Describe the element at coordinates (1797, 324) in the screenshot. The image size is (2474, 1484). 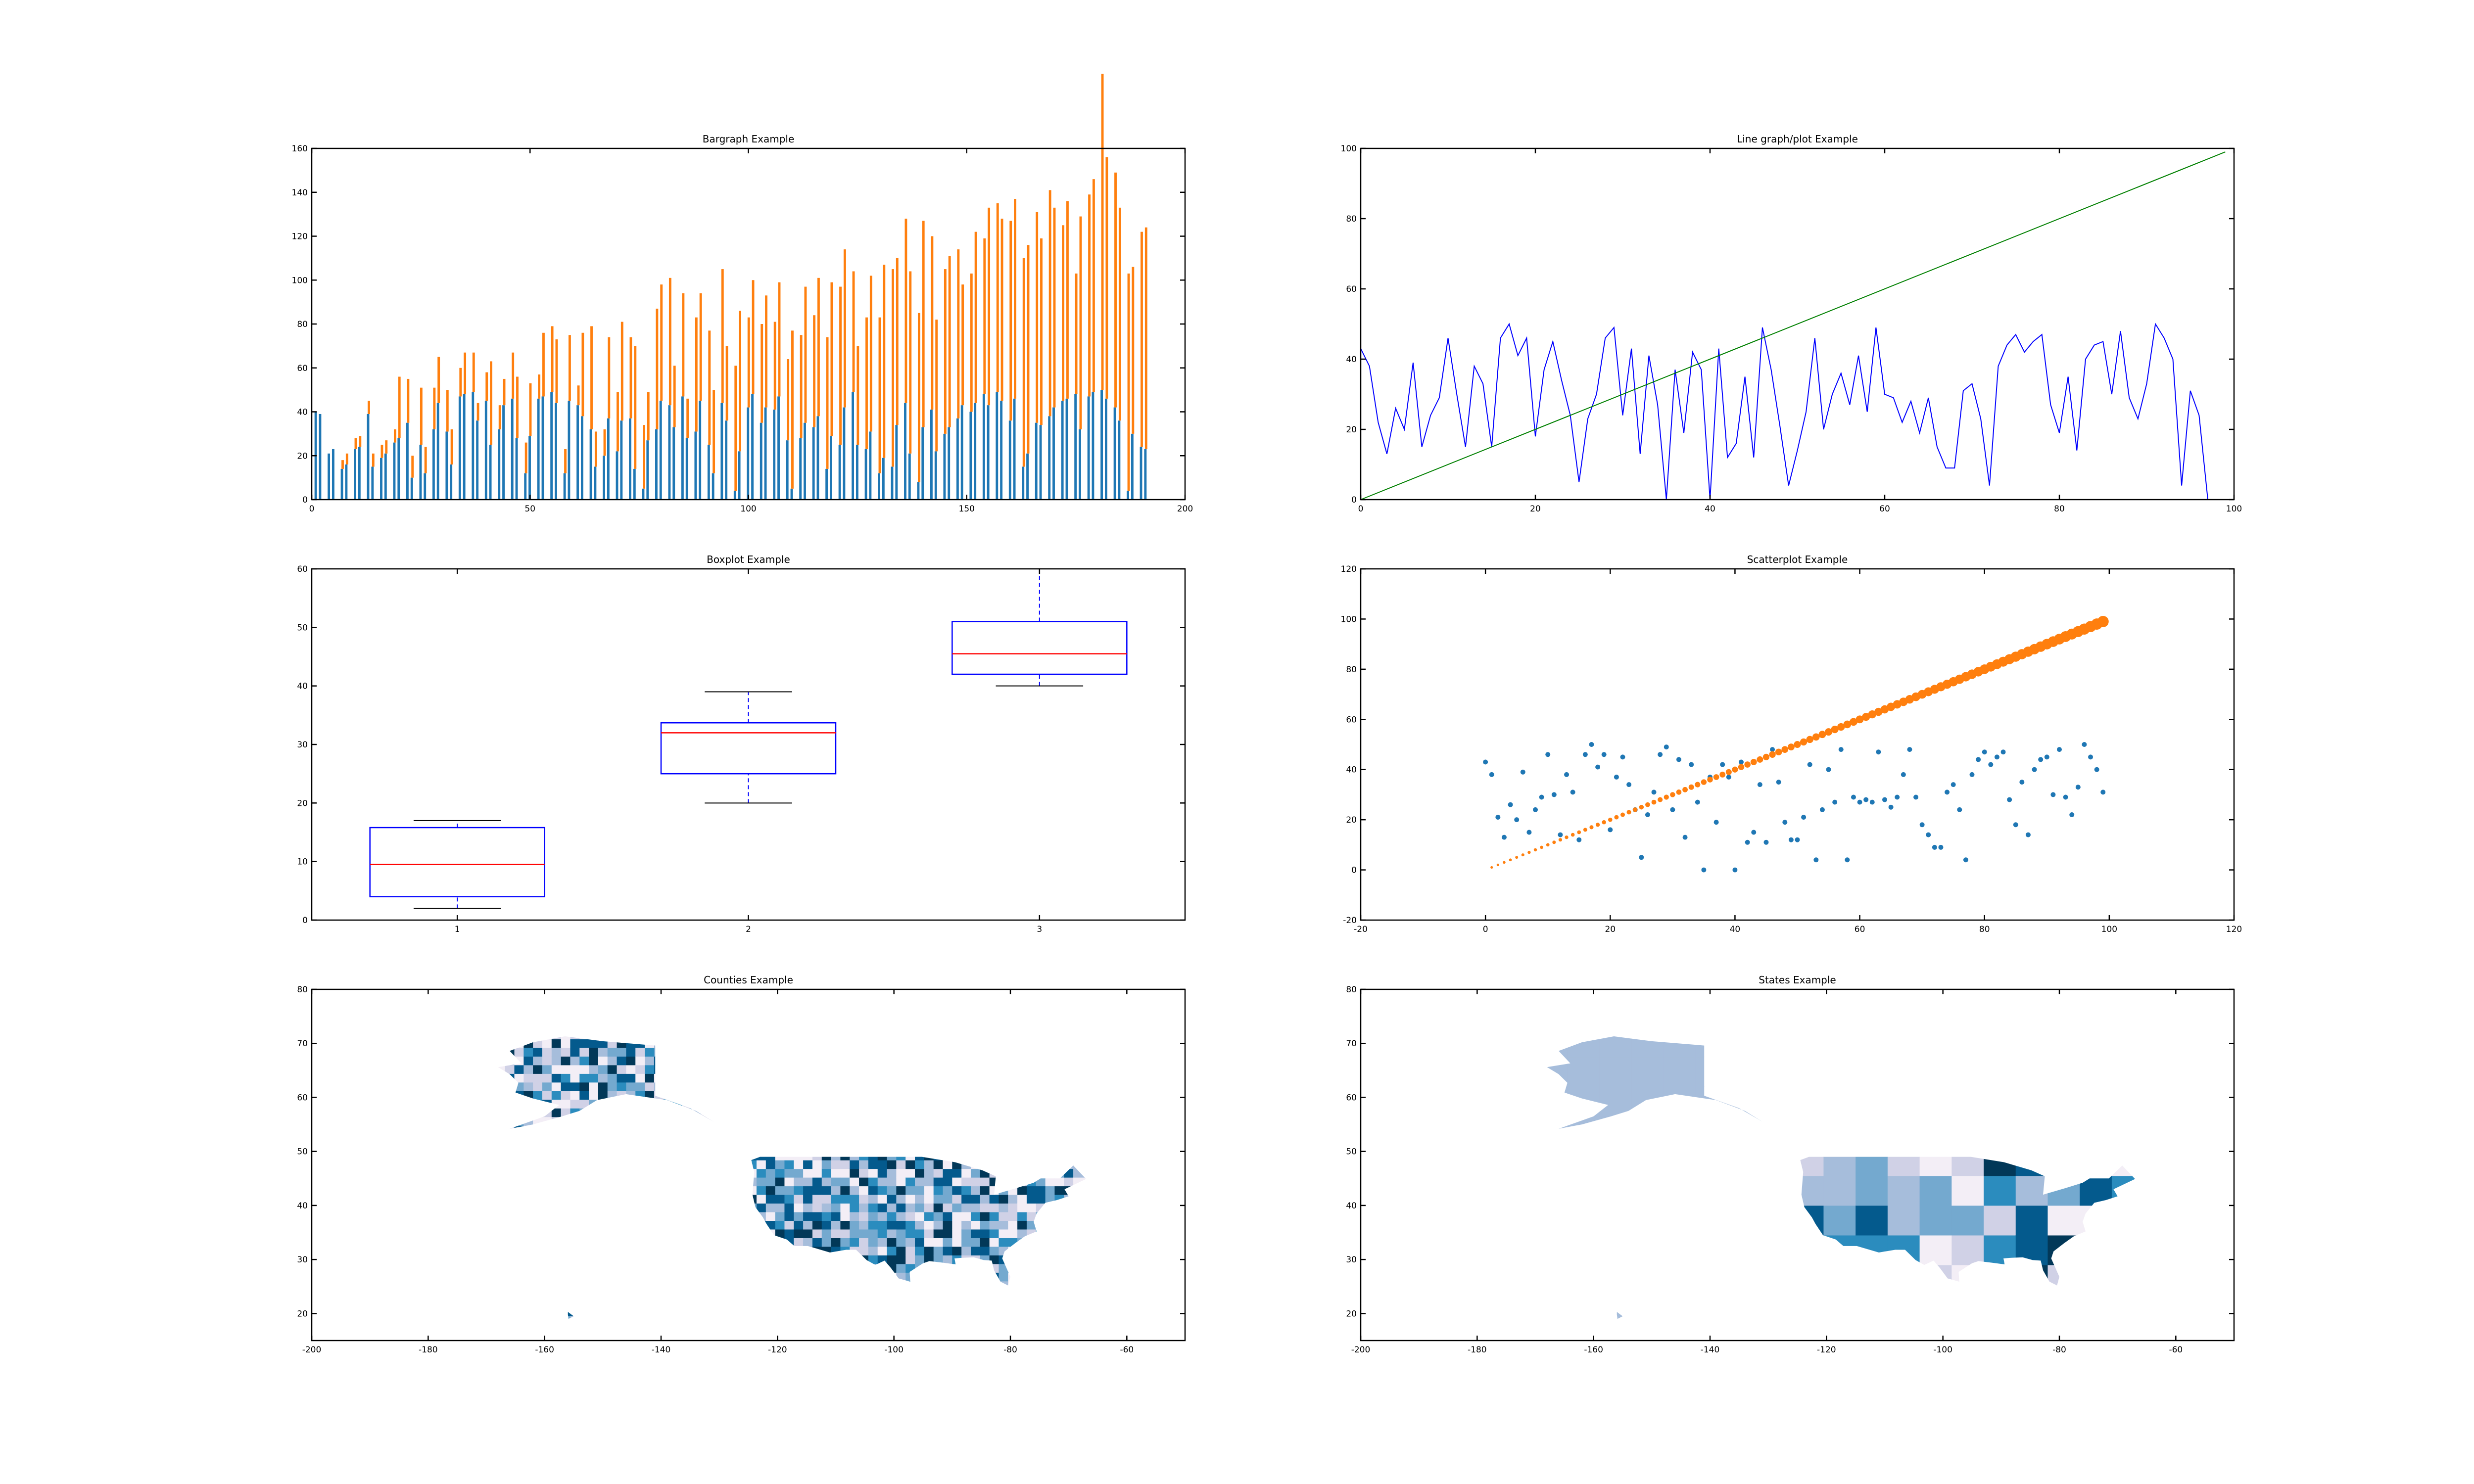
I see `plot-frame` at that location.